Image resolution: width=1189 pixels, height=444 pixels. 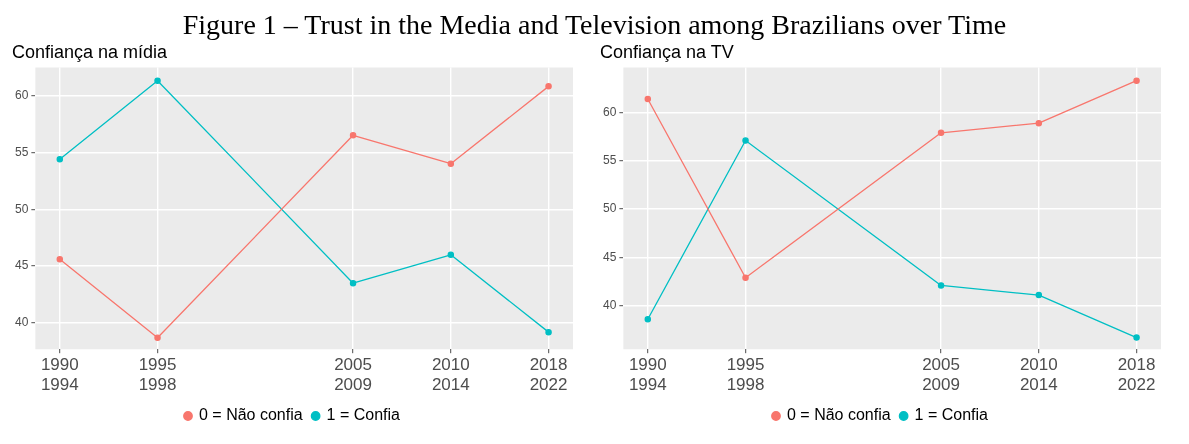 What do you see at coordinates (90, 51) in the screenshot?
I see `chart-title: Confiança na mídia` at bounding box center [90, 51].